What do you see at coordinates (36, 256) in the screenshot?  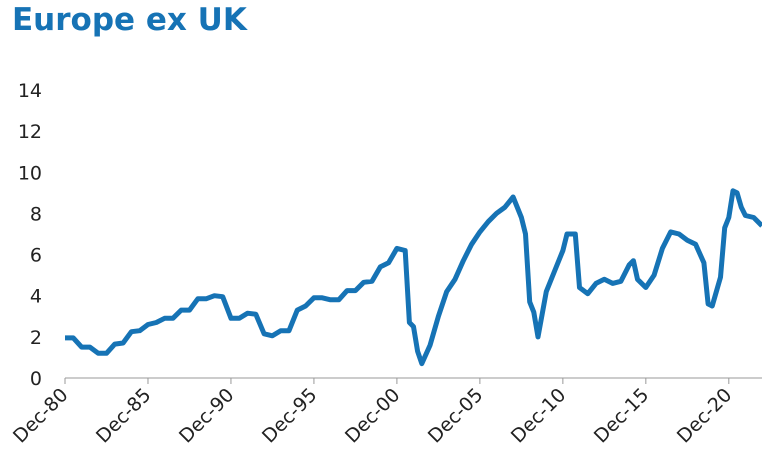 I see `y-tick-label: 6` at bounding box center [36, 256].